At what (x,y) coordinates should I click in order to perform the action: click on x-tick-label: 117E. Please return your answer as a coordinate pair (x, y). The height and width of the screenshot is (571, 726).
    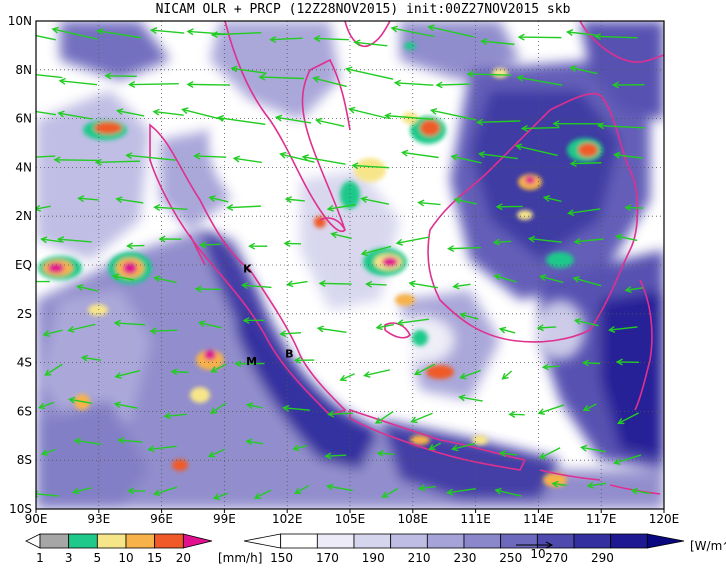
    Looking at the image, I should click on (601, 519).